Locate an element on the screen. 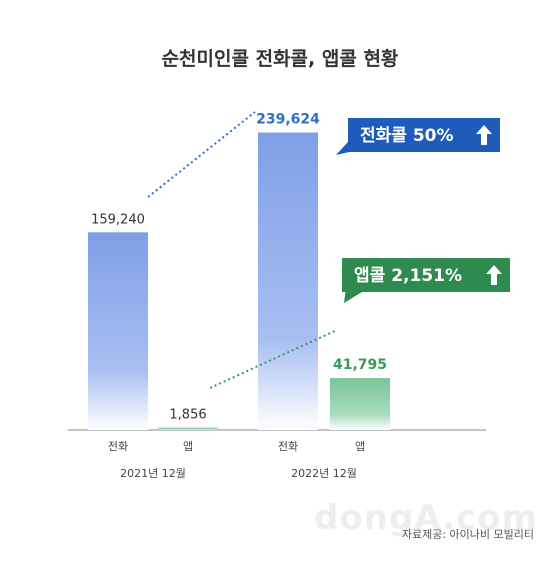 This screenshot has height=565, width=560. chart-title: 순천미인콜 전화콜, 앱콜 현황 is located at coordinates (280, 59).